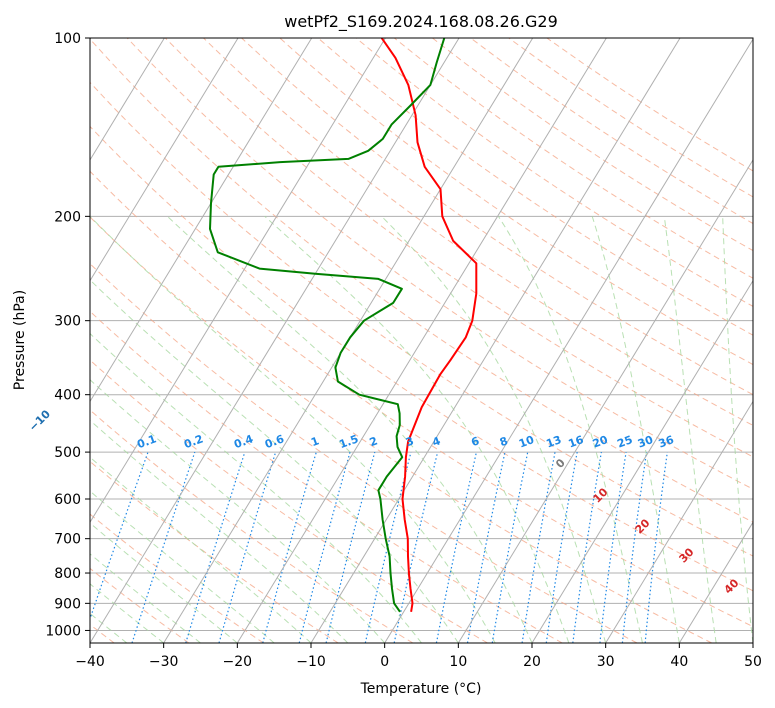 This screenshot has height=708, width=775. Describe the element at coordinates (67, 500) in the screenshot. I see `y-tick-label: 600` at that location.